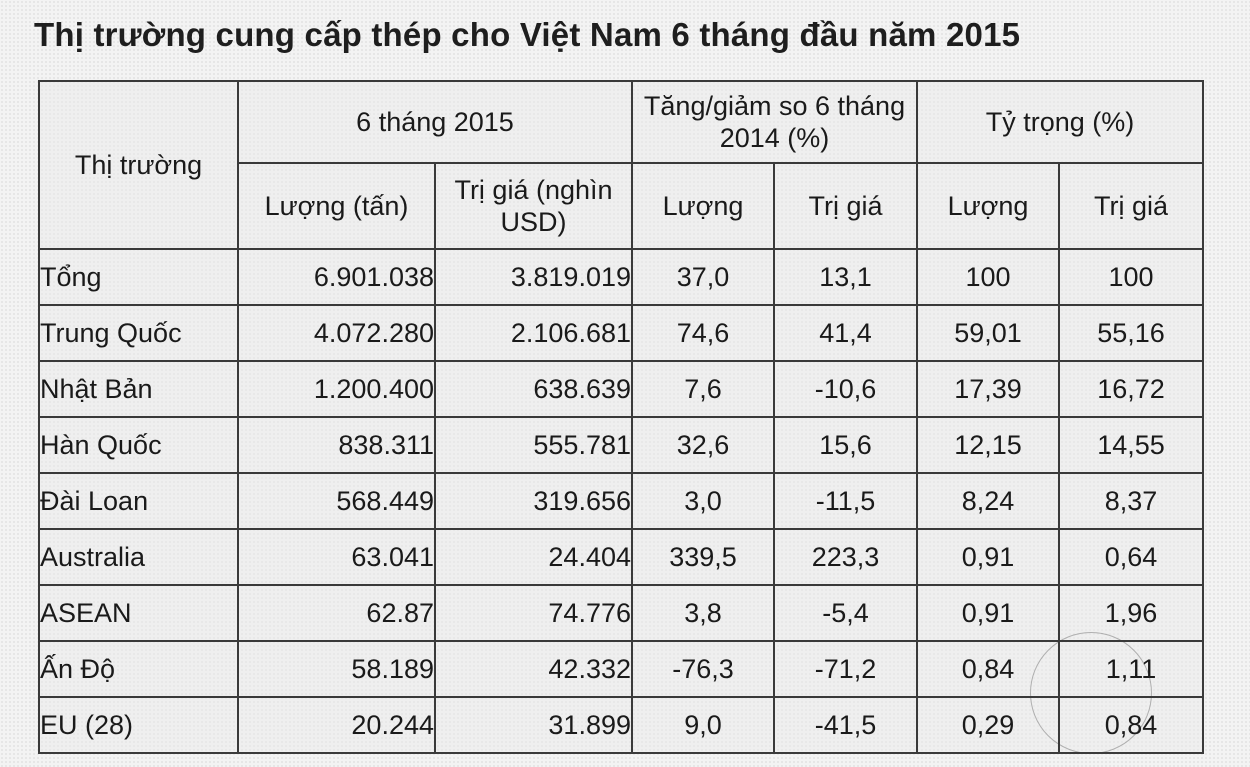  Describe the element at coordinates (845, 557) in the screenshot. I see `change-value-cell: 223,3` at that location.